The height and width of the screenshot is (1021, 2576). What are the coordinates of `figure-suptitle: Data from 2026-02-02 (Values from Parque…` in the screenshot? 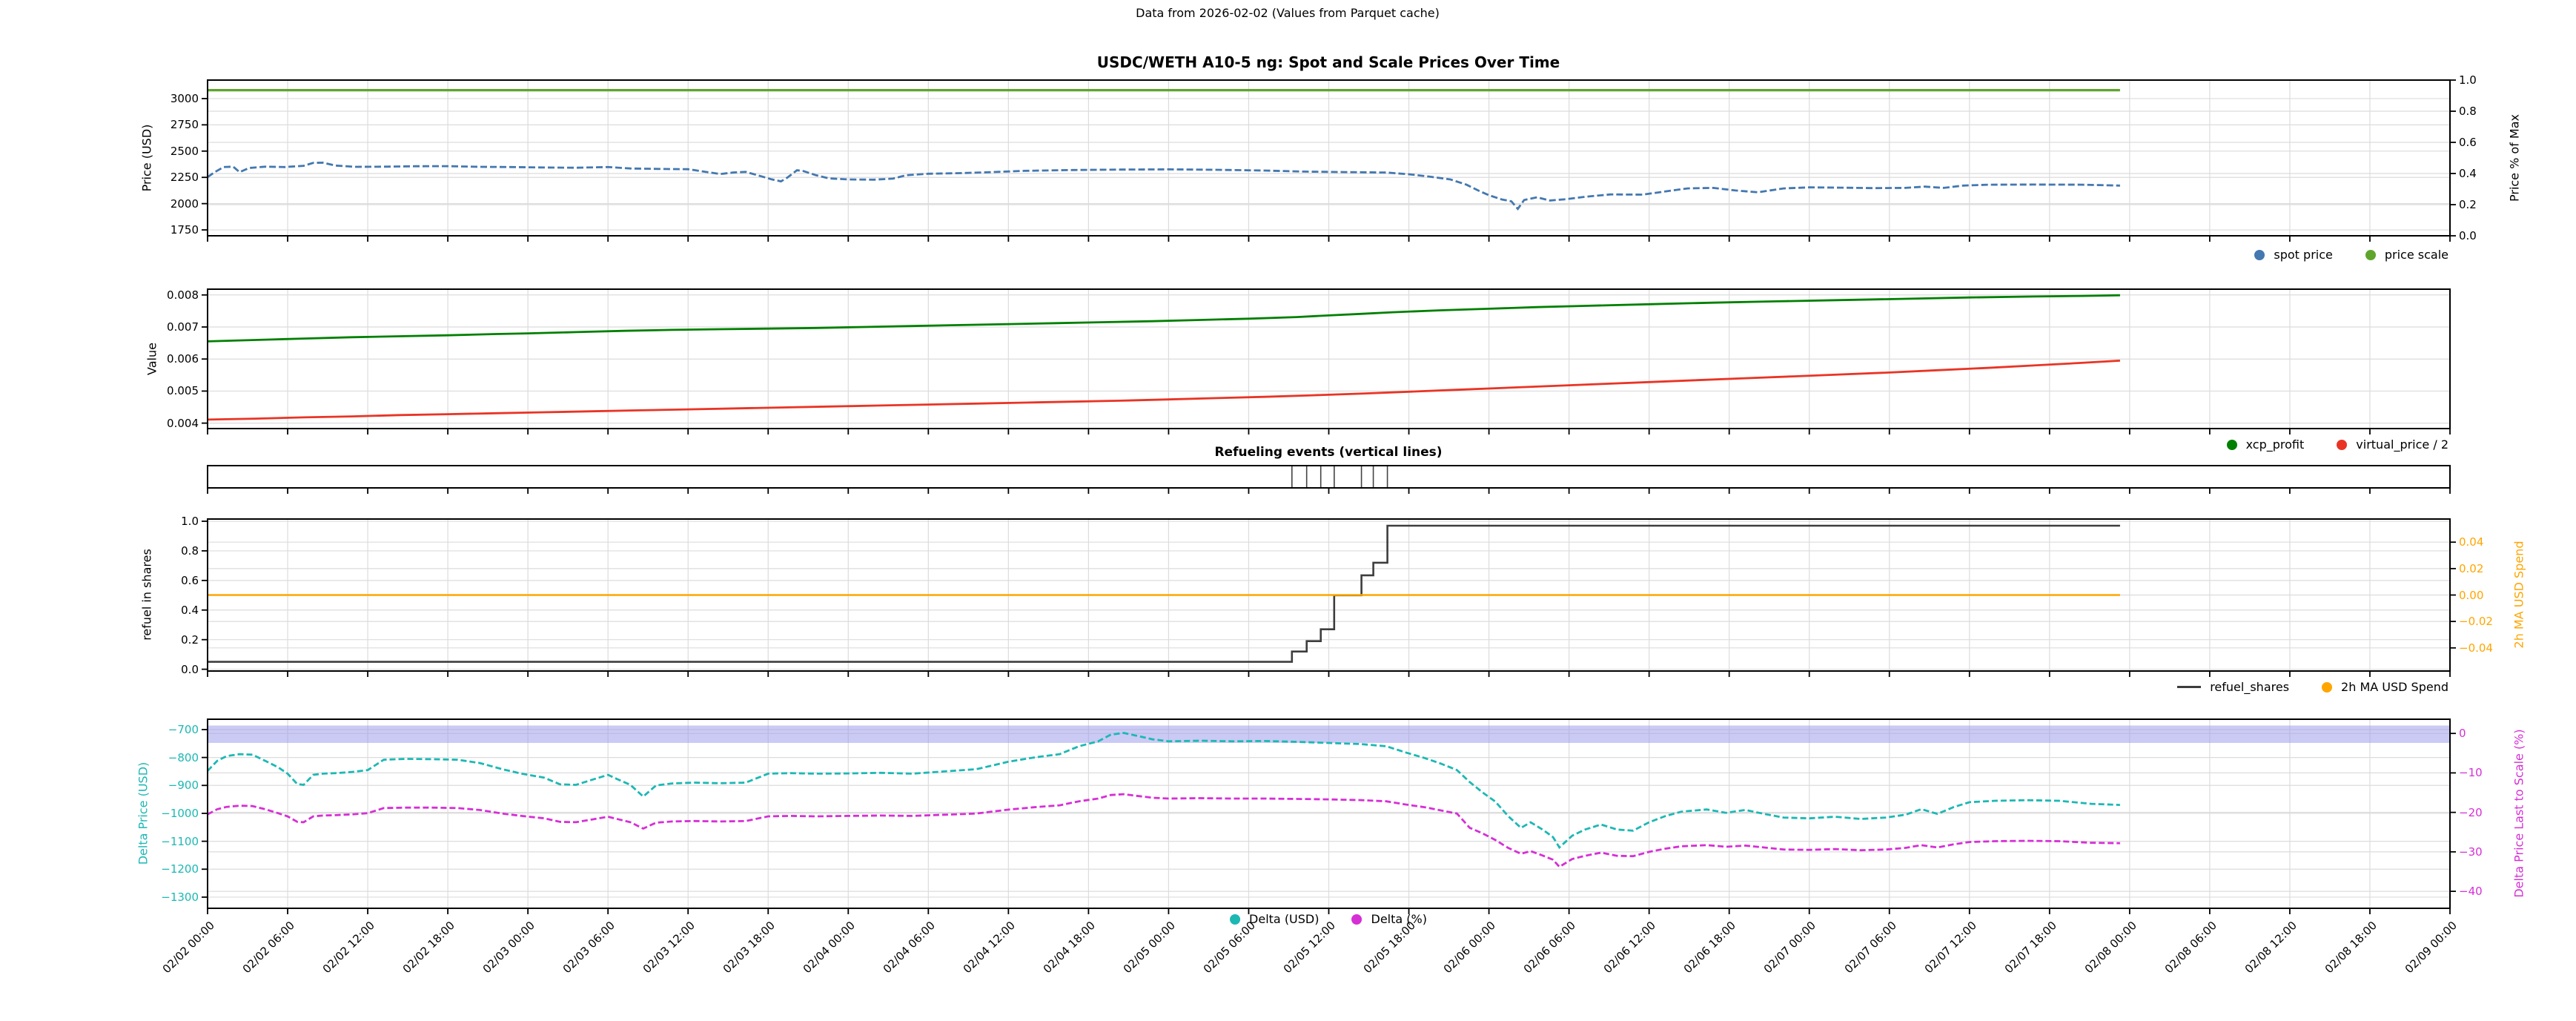 It's located at (1288, 13).